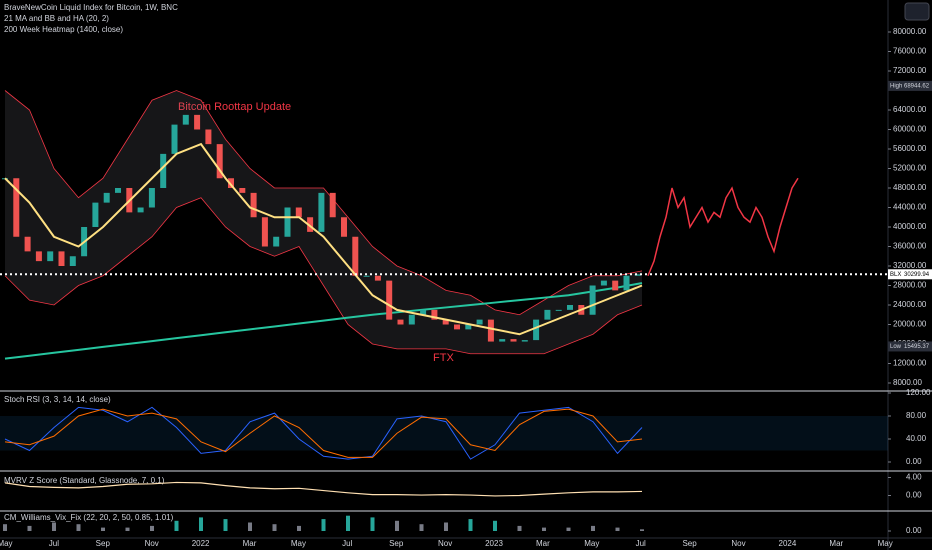  I want to click on y-tick-label: 32000.00, so click(910, 265).